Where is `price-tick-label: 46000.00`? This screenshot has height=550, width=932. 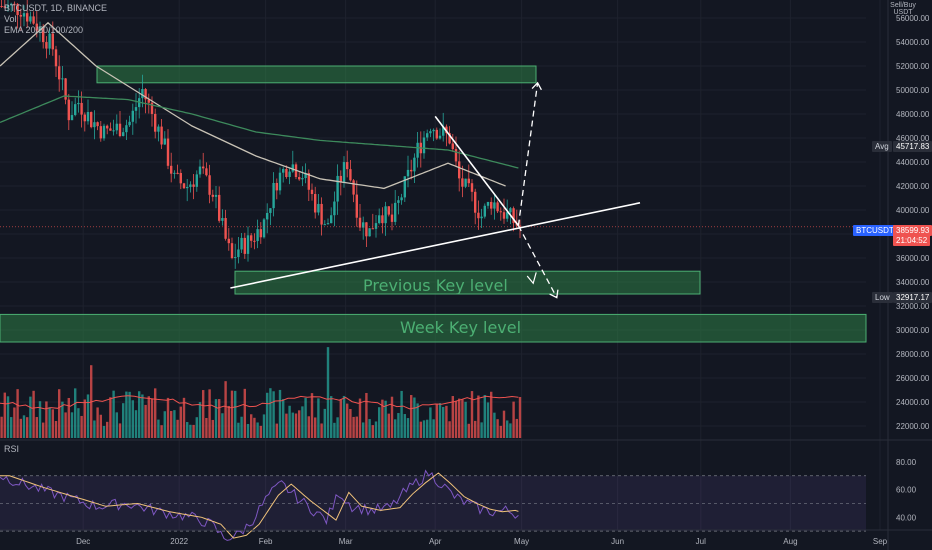 price-tick-label: 46000.00 is located at coordinates (913, 138).